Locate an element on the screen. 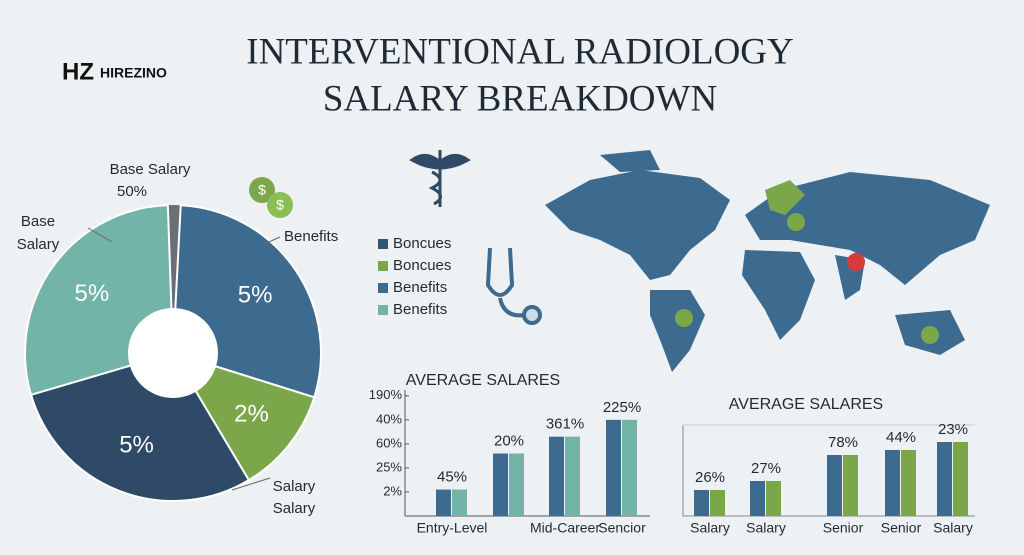 The image size is (1024, 555). bar-label: 361% is located at coordinates (565, 424).